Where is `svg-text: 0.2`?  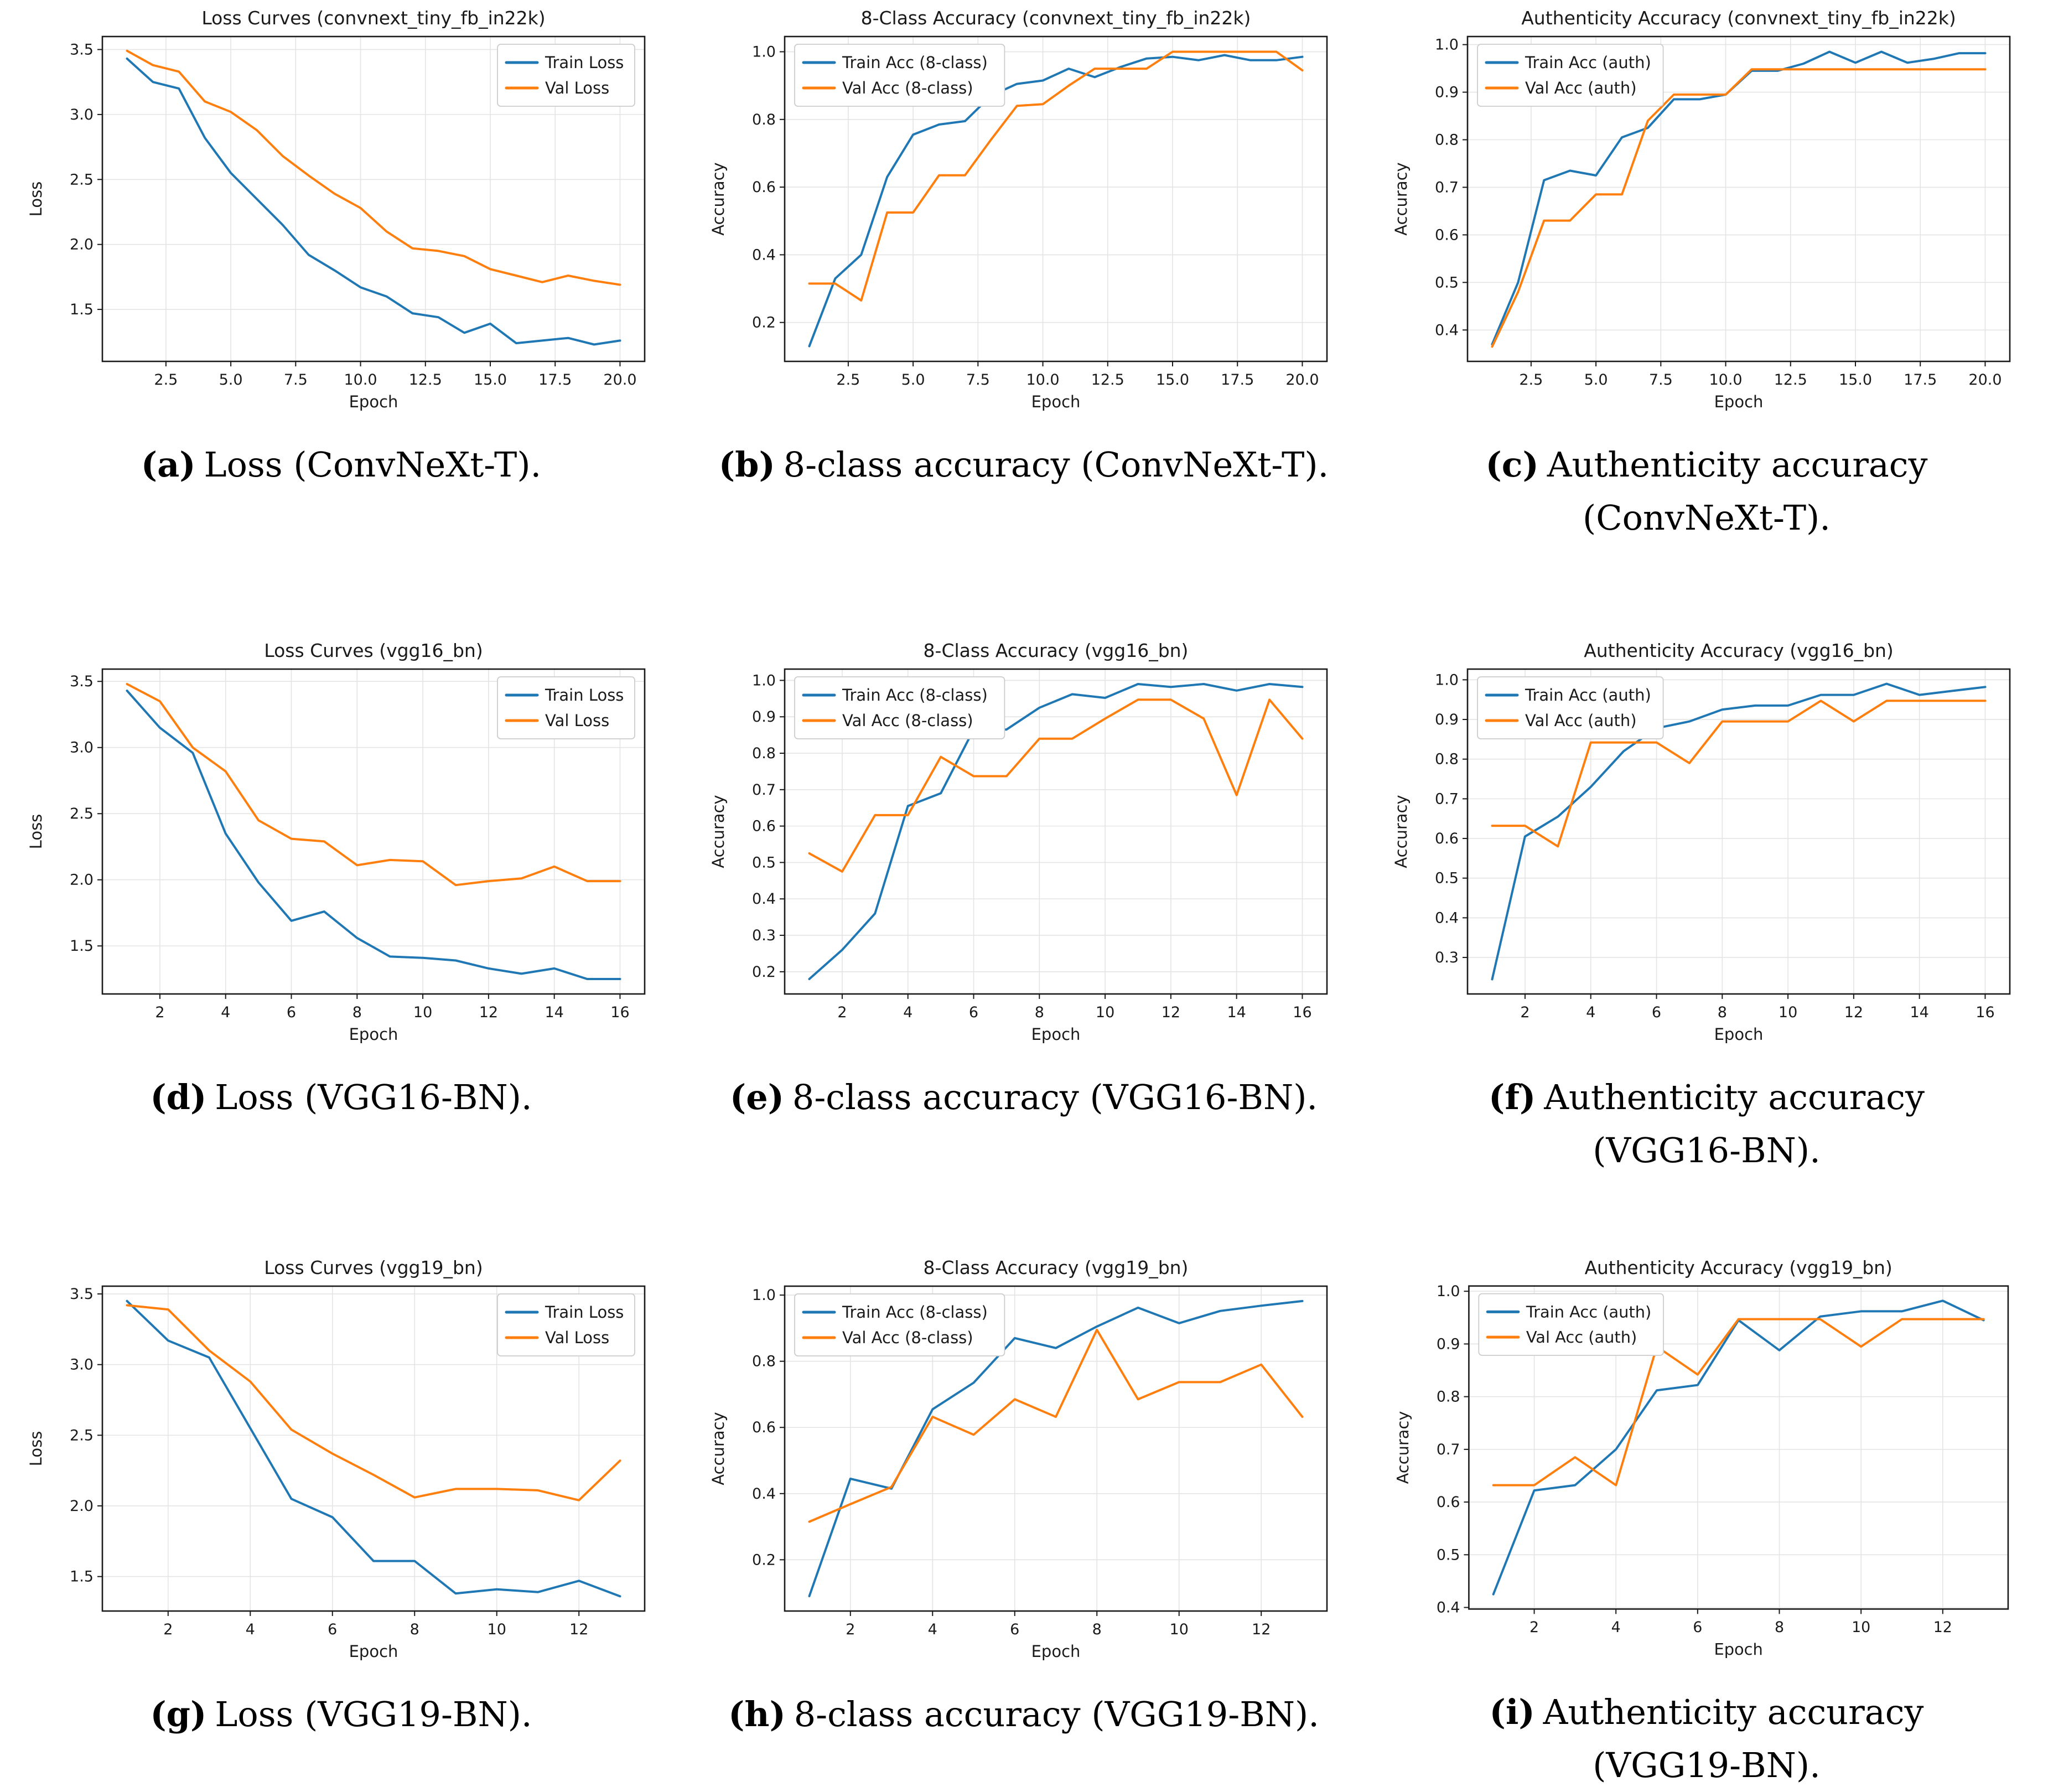 svg-text: 0.2 is located at coordinates (764, 972).